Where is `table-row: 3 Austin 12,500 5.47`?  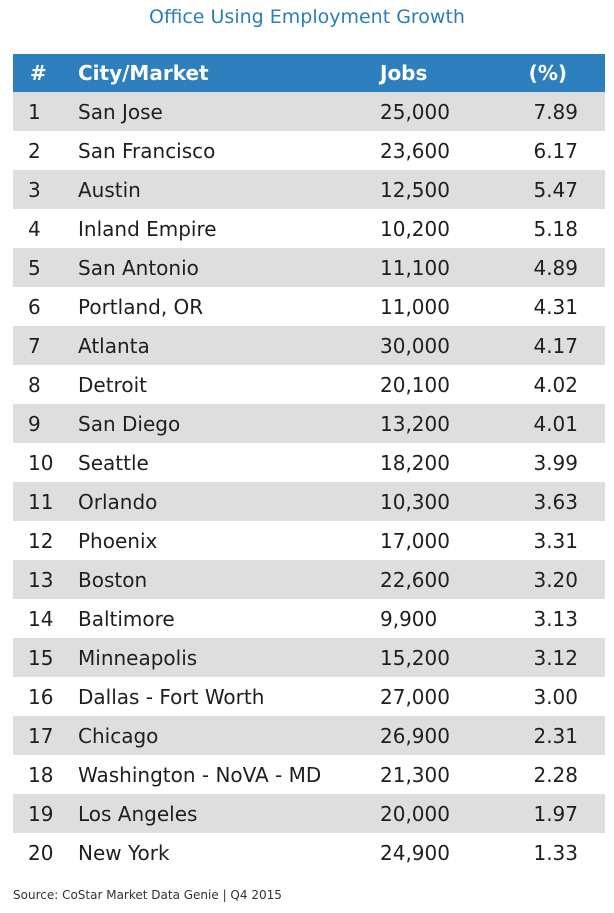
table-row: 3 Austin 12,500 5.47 is located at coordinates (309, 189).